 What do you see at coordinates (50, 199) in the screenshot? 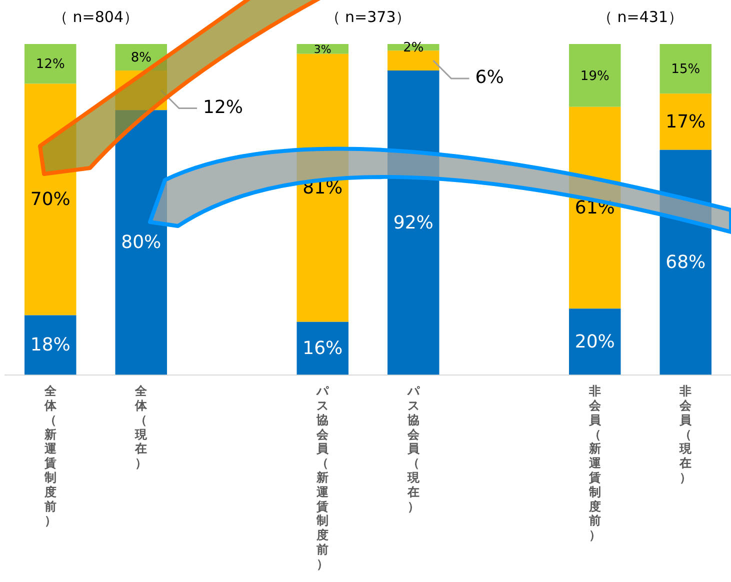
I see `data-label: 70%` at bounding box center [50, 199].